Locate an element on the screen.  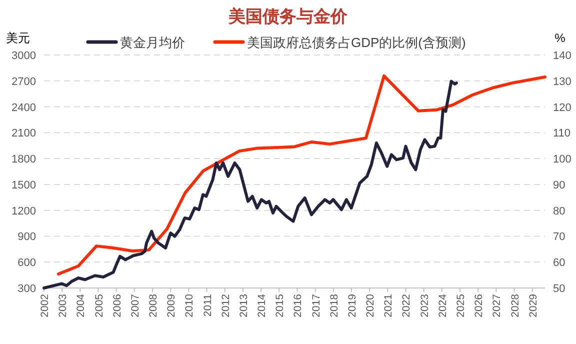
x-tick-label: 2020 is located at coordinates (370, 306).